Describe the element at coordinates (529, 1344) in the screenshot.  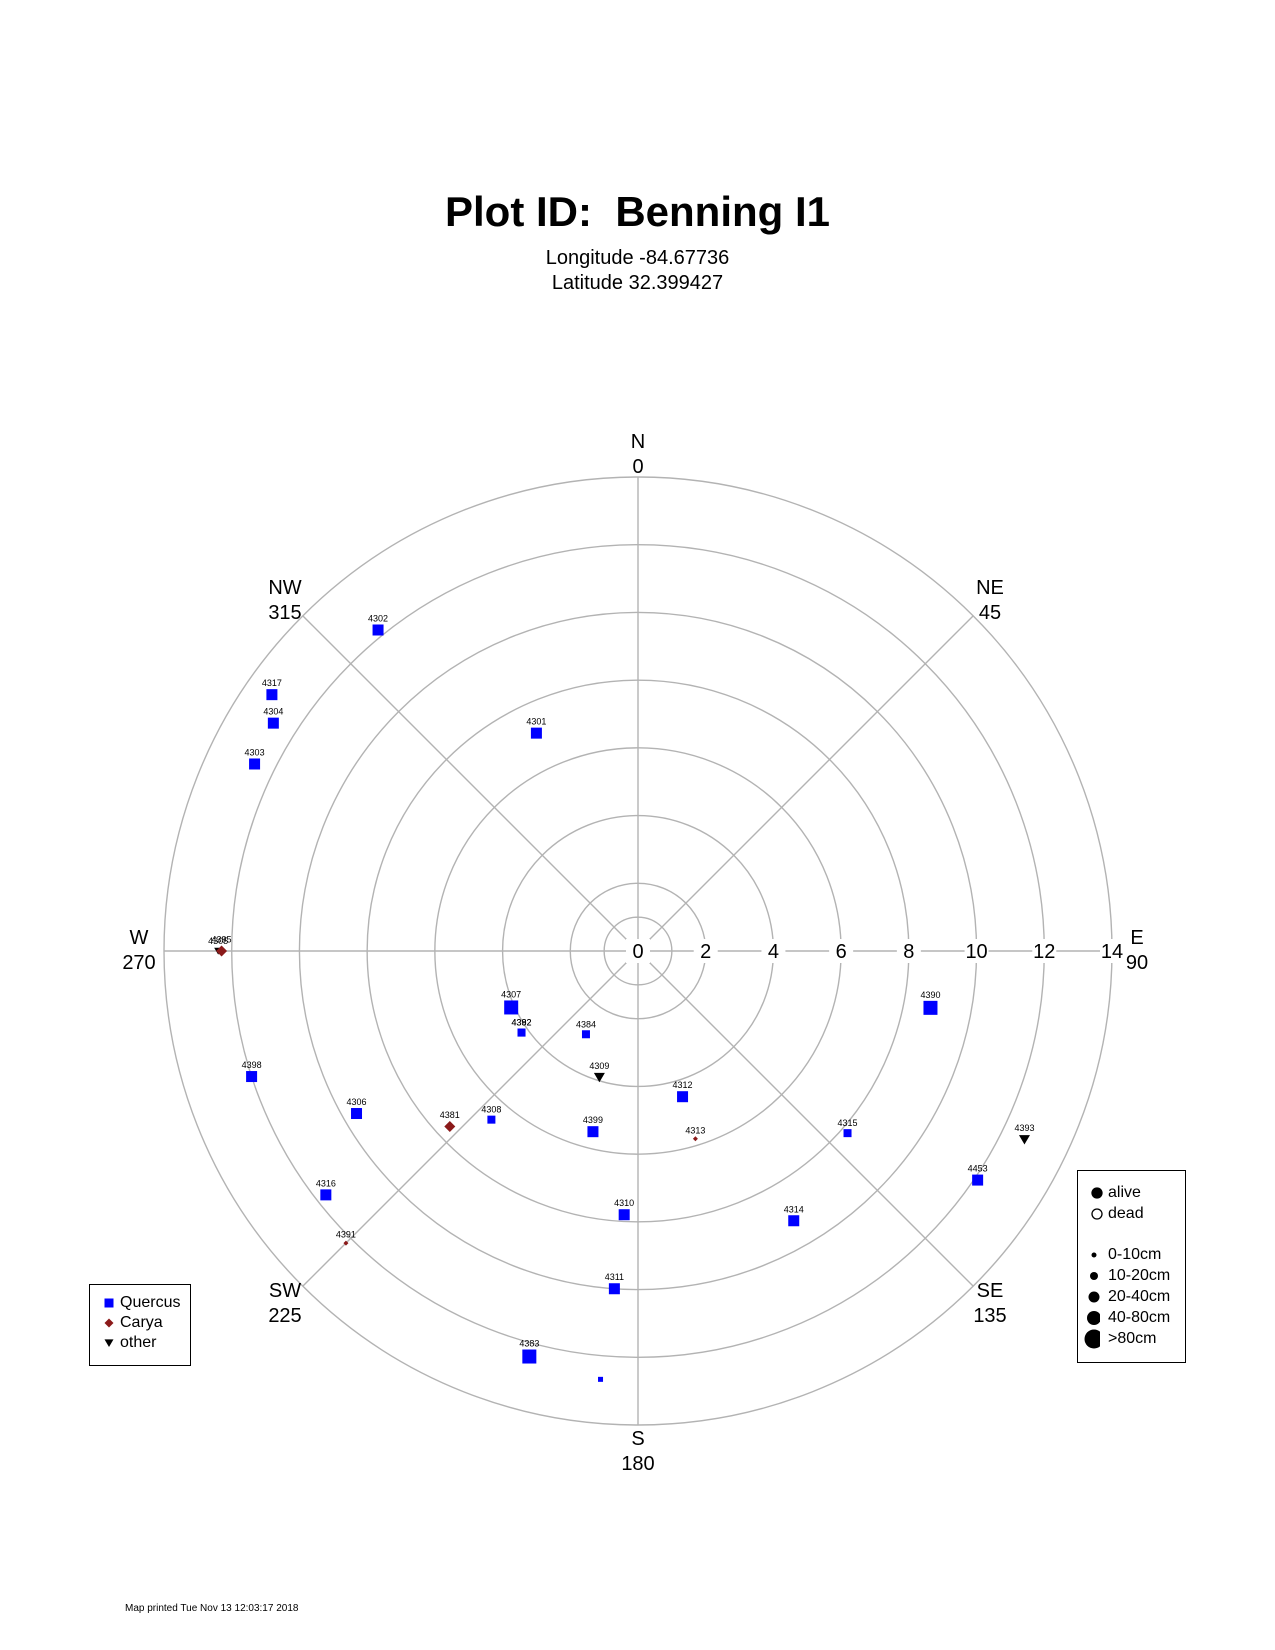
I see `tree-id-label: 4383` at that location.